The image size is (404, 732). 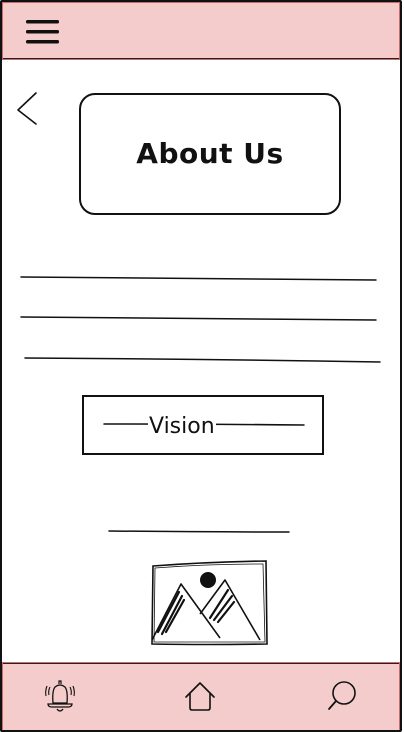 I want to click on text-placeholder-lines, so click(x=200, y=319).